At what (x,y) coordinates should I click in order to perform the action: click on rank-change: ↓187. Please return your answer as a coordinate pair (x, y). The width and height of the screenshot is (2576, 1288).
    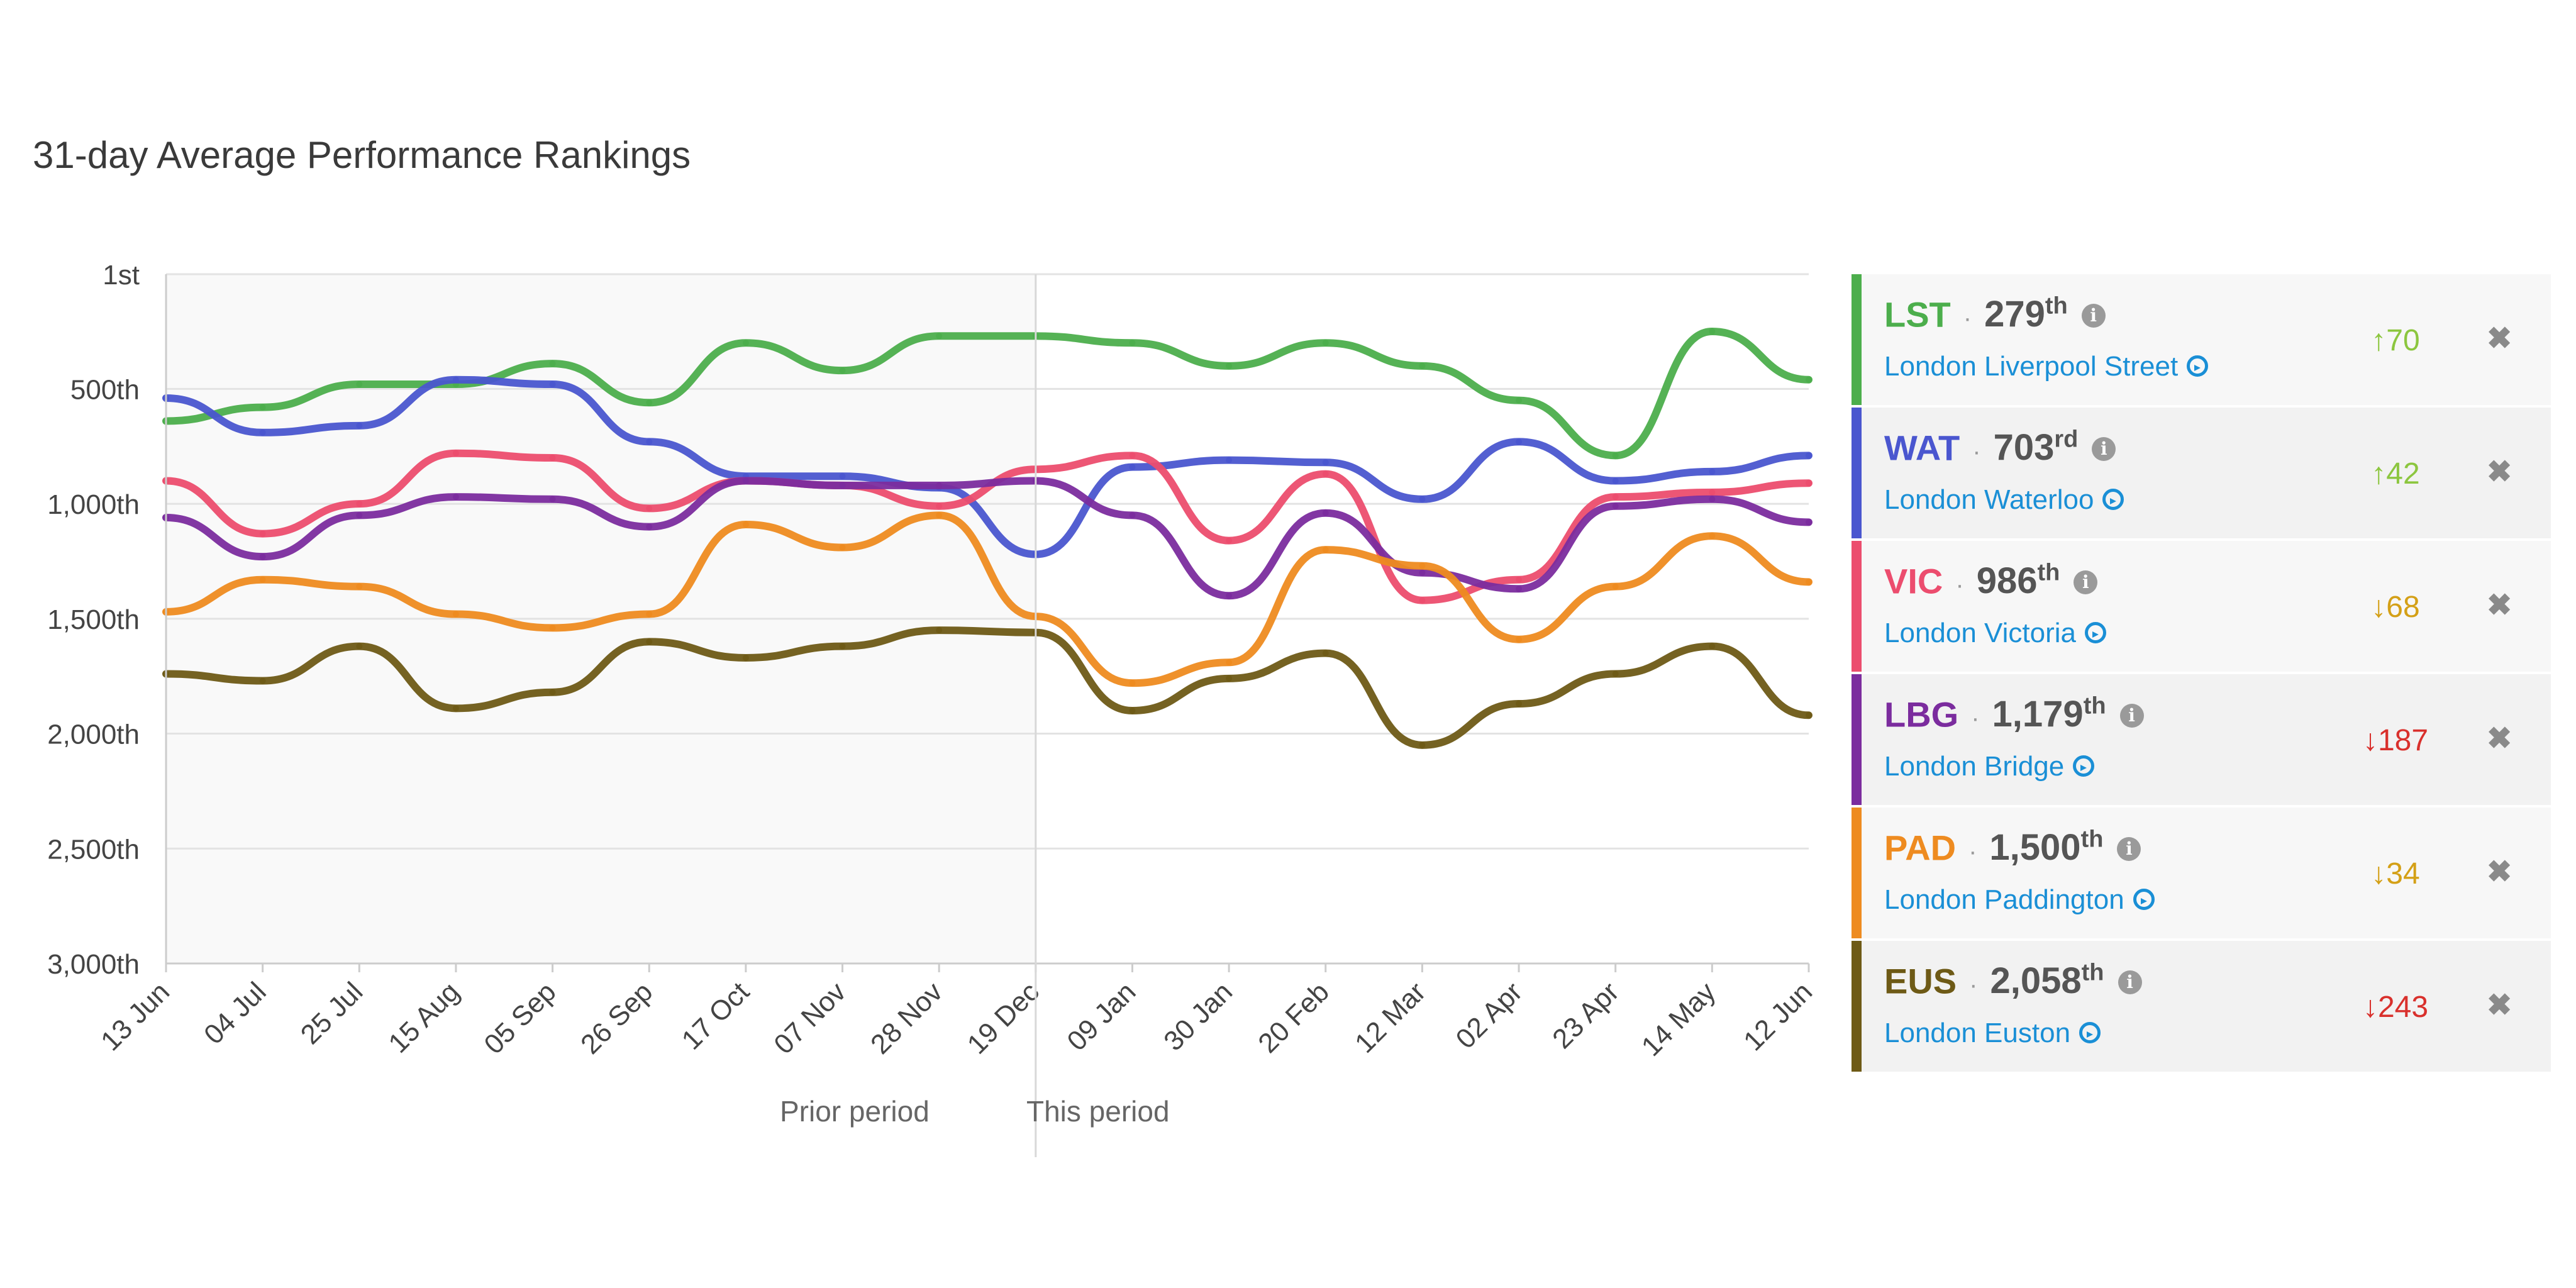
    Looking at the image, I should click on (2395, 740).